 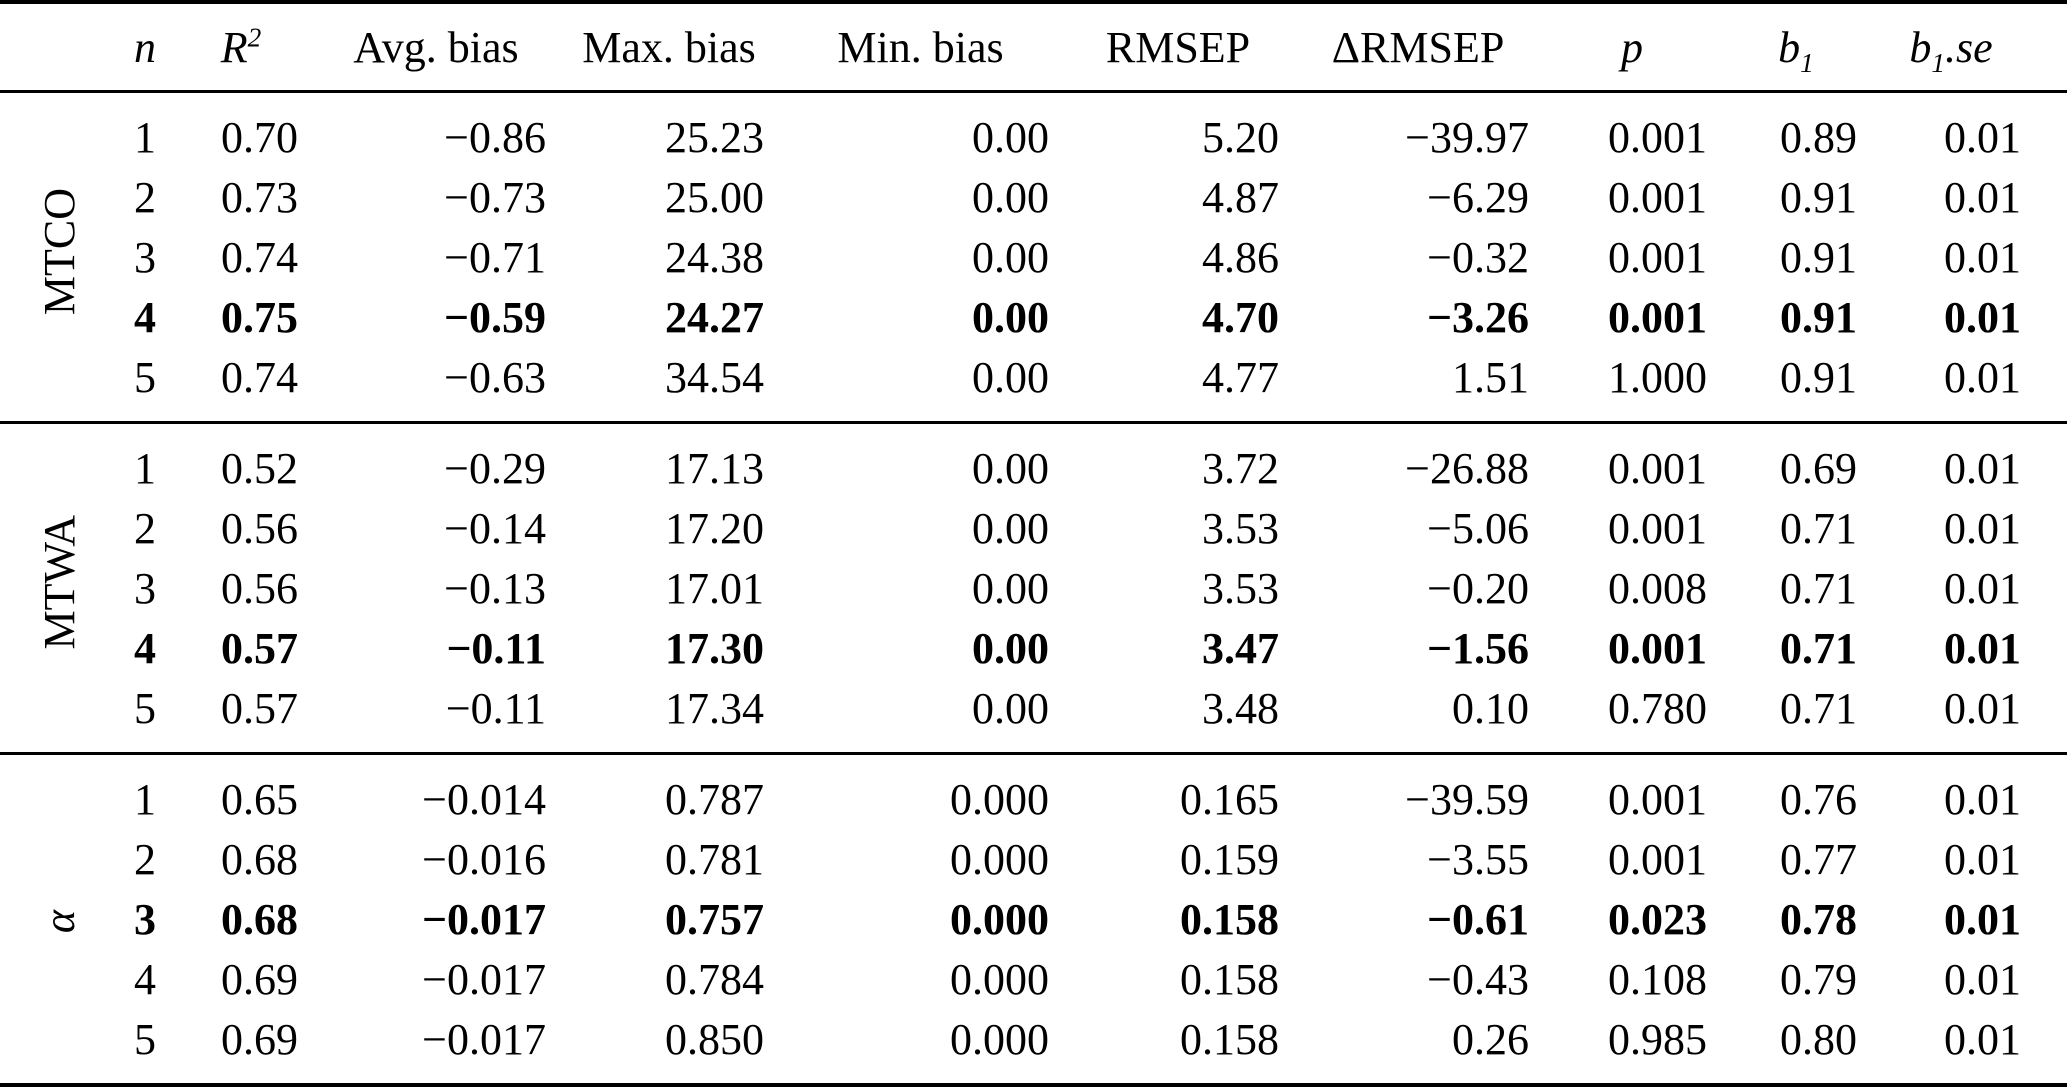 What do you see at coordinates (259, 468) in the screenshot?
I see `cell-r2: 0.52` at bounding box center [259, 468].